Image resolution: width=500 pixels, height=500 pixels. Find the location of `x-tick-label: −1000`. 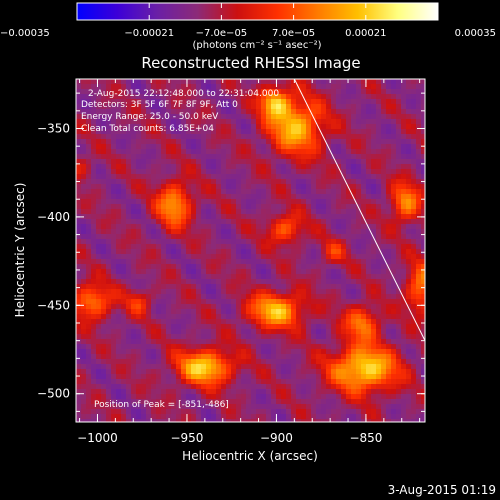

x-tick-label: −1000 is located at coordinates (97, 438).